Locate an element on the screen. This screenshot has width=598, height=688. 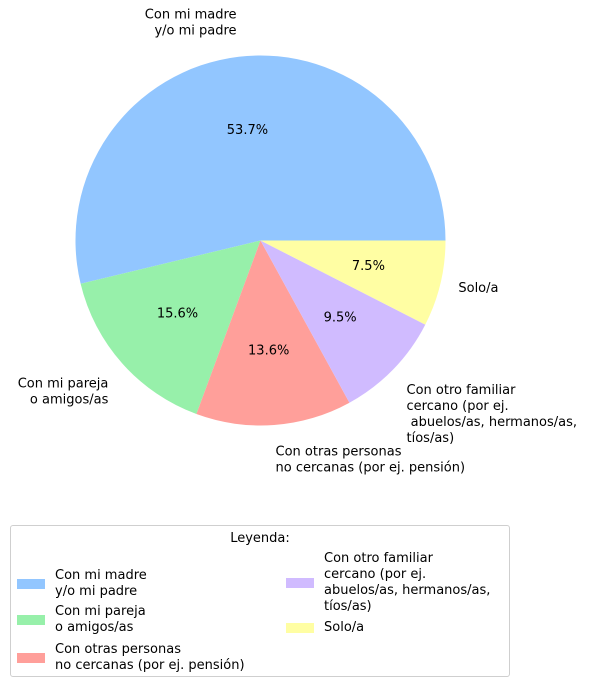
legend-label: Solo/a is located at coordinates (344, 628).